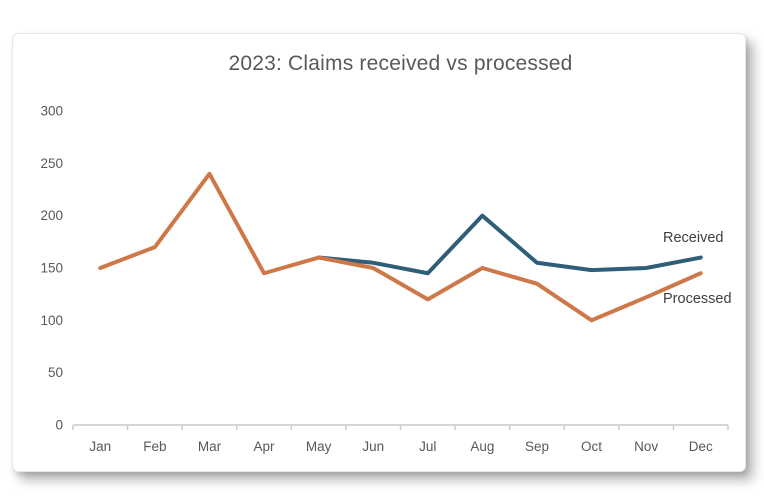 Image resolution: width=764 pixels, height=496 pixels. What do you see at coordinates (693, 238) in the screenshot?
I see `series-end-label-received: Received` at bounding box center [693, 238].